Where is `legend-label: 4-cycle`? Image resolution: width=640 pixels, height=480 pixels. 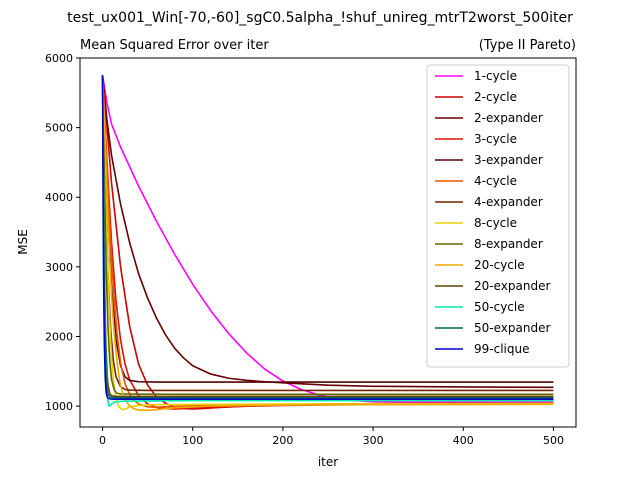
legend-label: 4-cycle is located at coordinates (495, 181).